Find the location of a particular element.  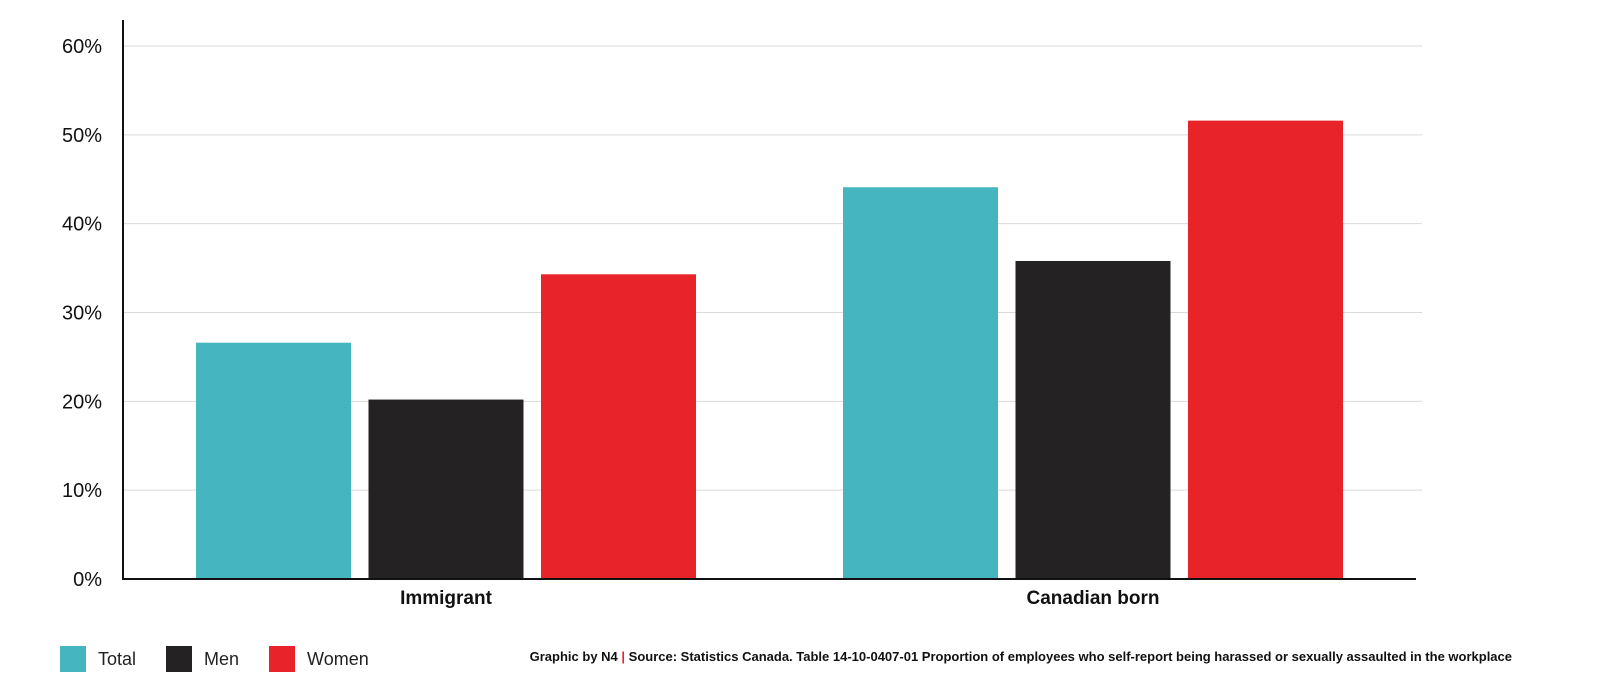

y-tick-label: 60% is located at coordinates (82, 47).